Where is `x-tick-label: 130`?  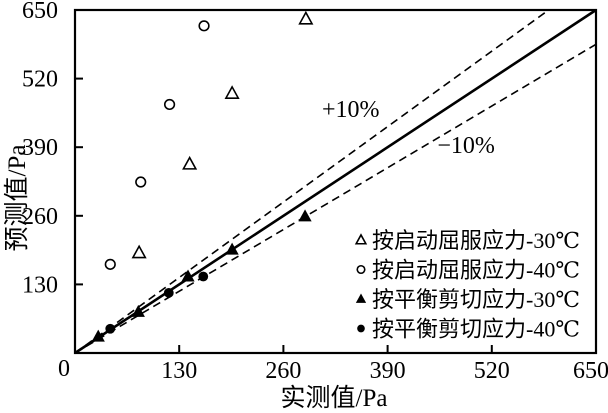
x-tick-label: 130 is located at coordinates (179, 371).